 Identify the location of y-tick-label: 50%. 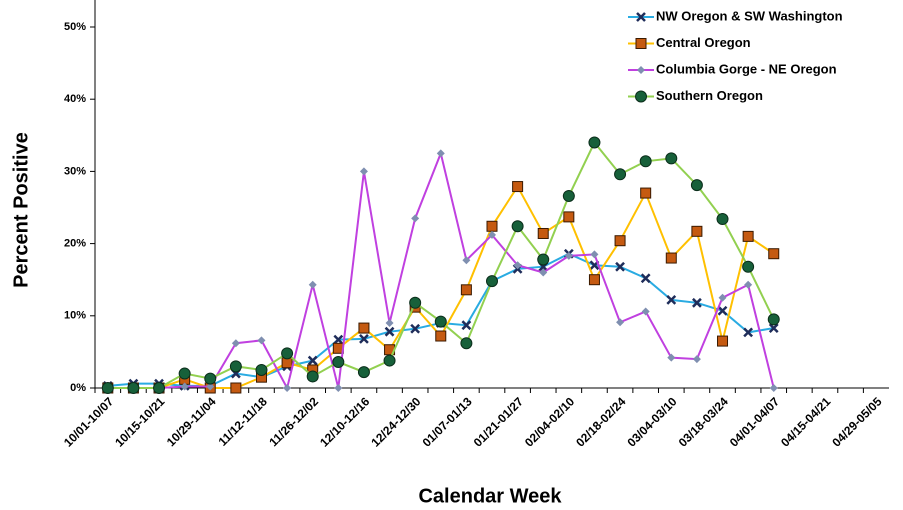
(75, 27).